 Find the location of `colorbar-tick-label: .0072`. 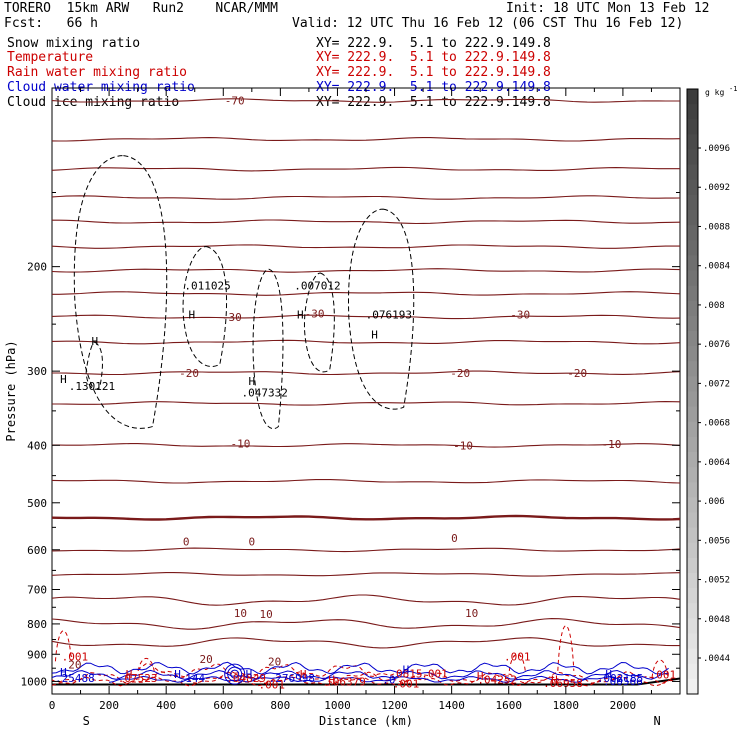

colorbar-tick-label: .0072 is located at coordinates (716, 384).